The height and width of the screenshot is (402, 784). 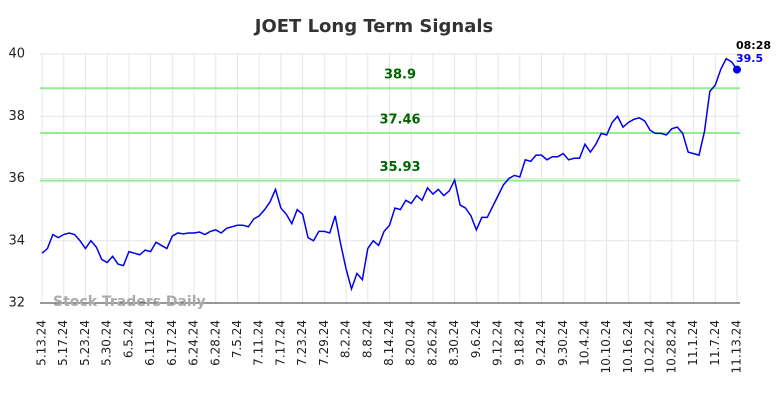 What do you see at coordinates (215, 343) in the screenshot?
I see `x-tick-label: 6.28.24` at bounding box center [215, 343].